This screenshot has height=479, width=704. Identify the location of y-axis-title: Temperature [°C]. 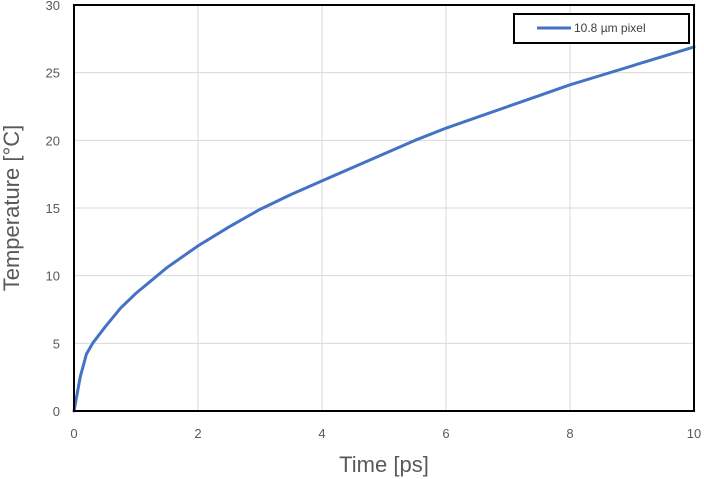
(12, 208).